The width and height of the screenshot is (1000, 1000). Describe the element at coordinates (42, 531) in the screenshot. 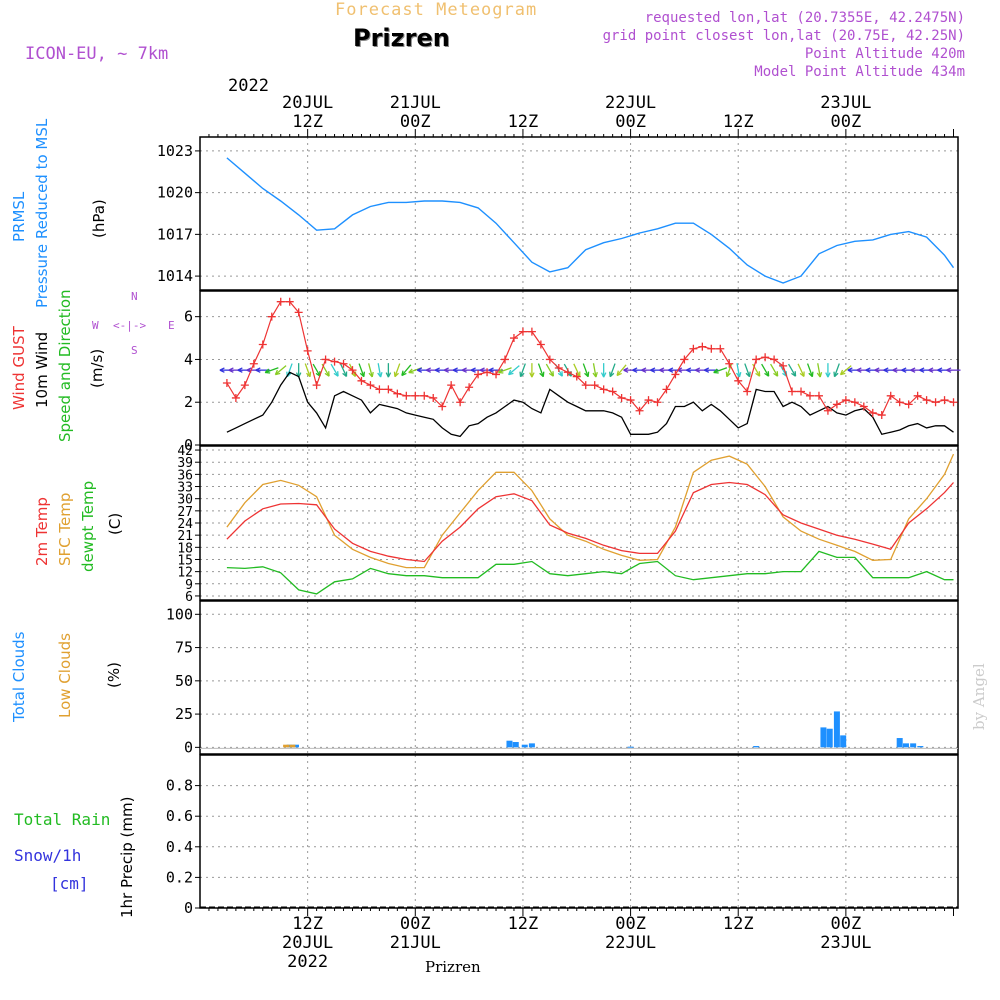

I see `t2m-label: 2m Temp` at that location.